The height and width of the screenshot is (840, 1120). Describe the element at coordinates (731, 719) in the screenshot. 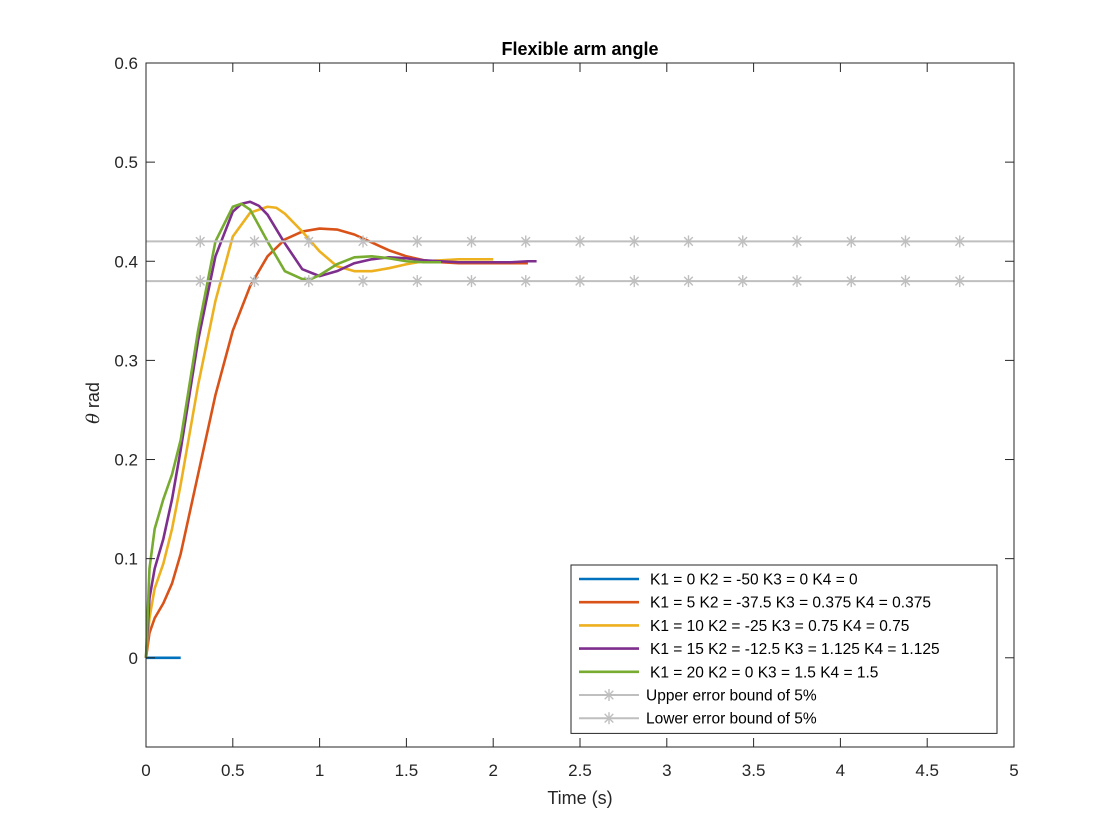

I see `legend-label: Lower error bound of 5%` at that location.